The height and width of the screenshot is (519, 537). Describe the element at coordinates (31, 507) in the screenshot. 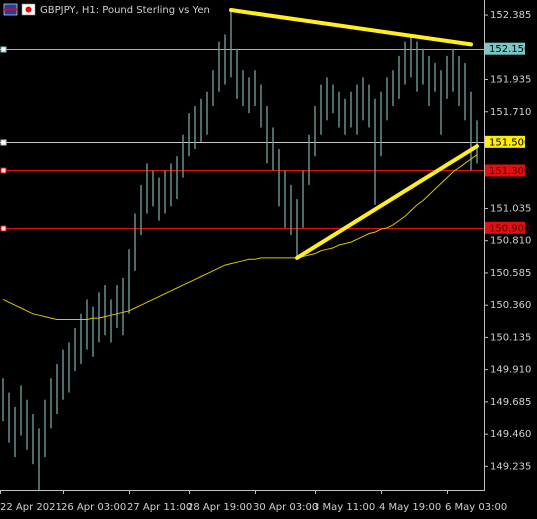

I see `x-tick-label: 22 Apr 2021` at that location.